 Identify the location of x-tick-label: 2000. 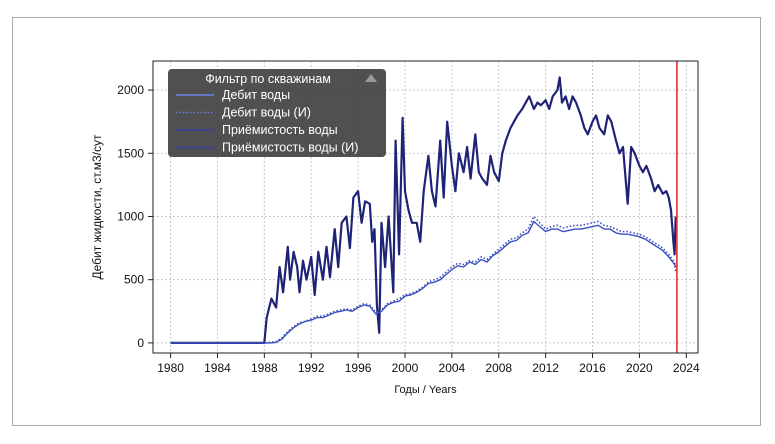
(405, 368).